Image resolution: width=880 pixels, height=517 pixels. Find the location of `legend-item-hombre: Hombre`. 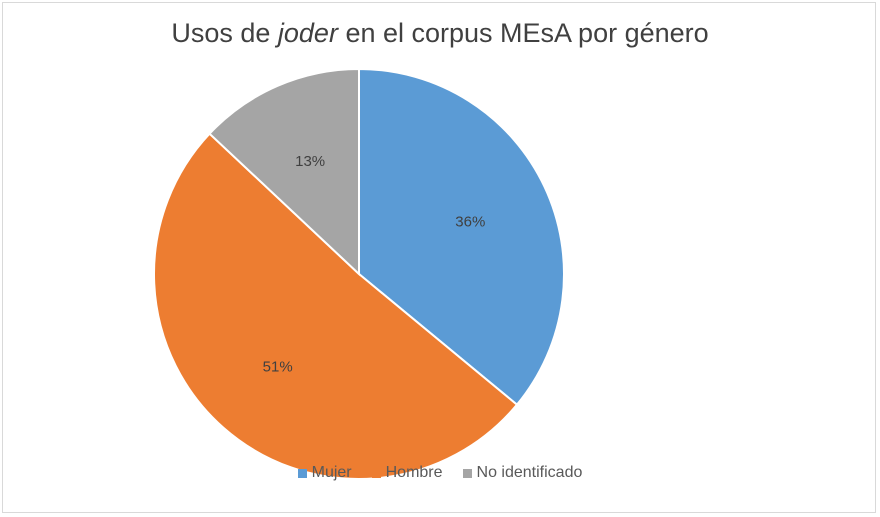

legend-item-hombre: Hombre is located at coordinates (407, 473).